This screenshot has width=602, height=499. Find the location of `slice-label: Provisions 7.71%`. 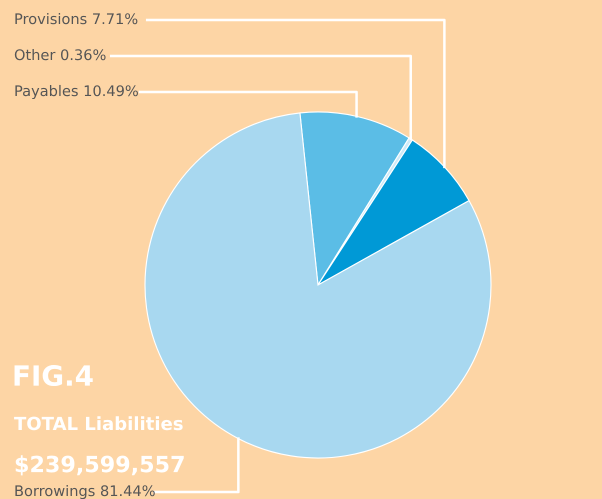

slice-label: Provisions 7.71% is located at coordinates (76, 18).